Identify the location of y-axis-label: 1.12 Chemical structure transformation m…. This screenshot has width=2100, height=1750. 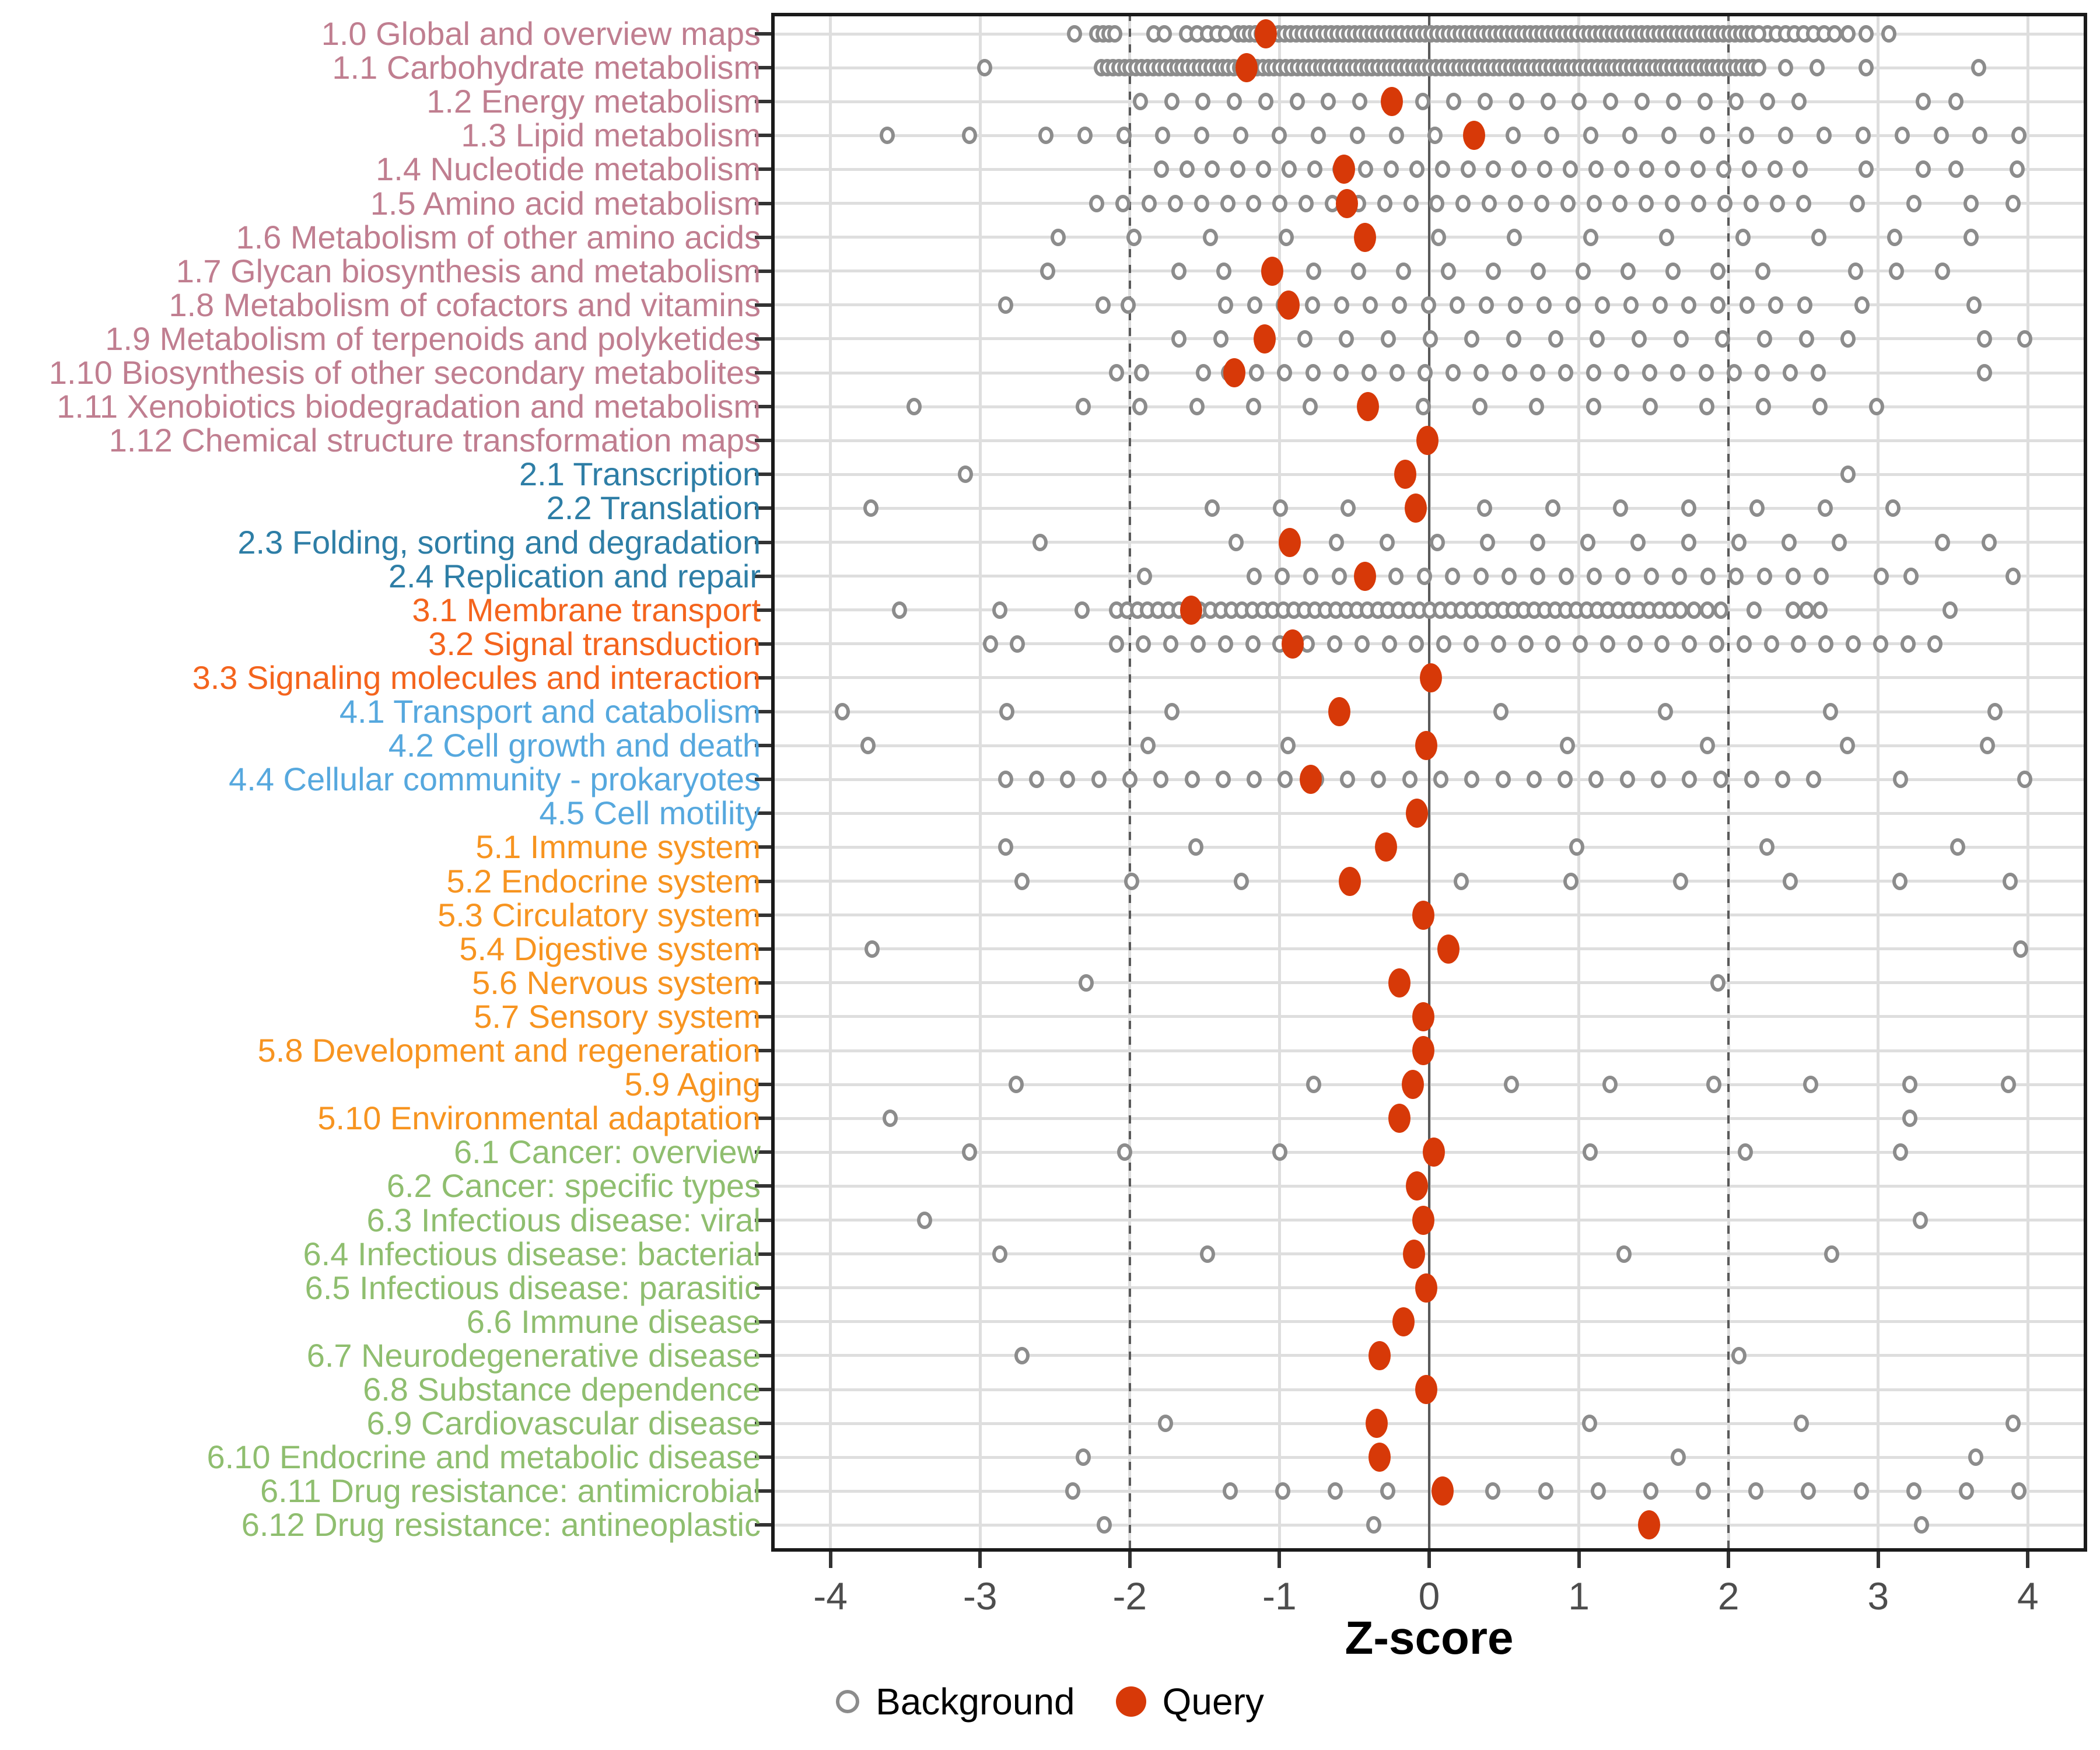
(434, 440).